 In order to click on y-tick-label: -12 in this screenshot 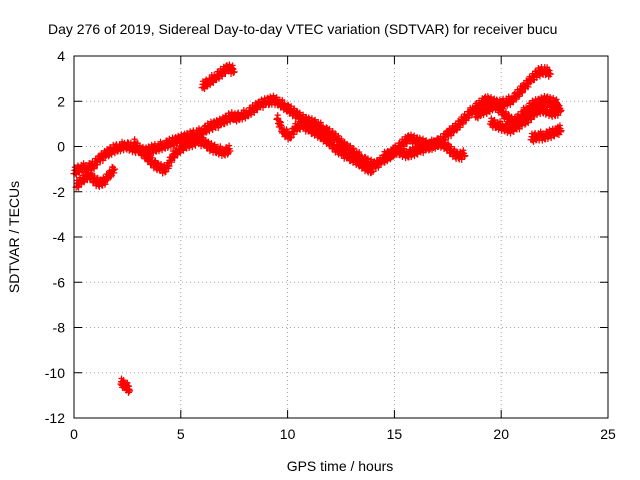, I will do `click(55, 418)`.